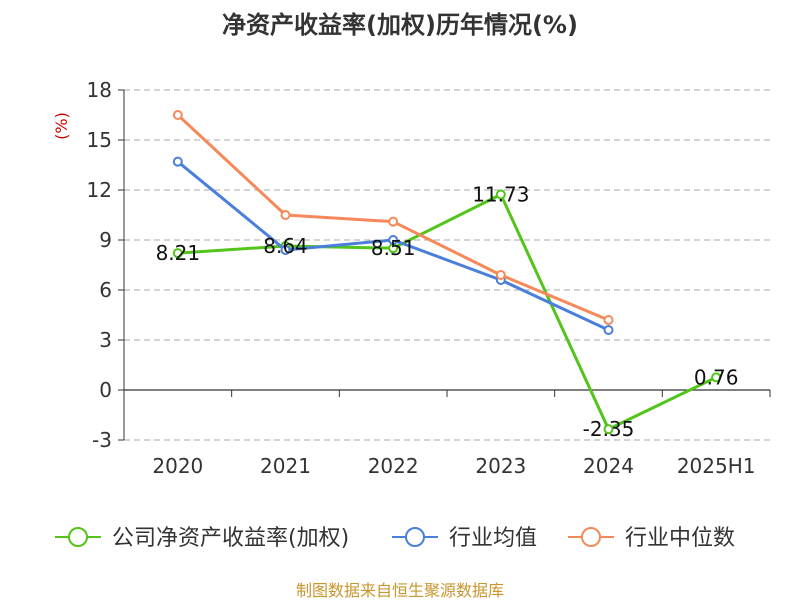  Describe the element at coordinates (99, 190) in the screenshot. I see `y-tick-label: 12` at that location.